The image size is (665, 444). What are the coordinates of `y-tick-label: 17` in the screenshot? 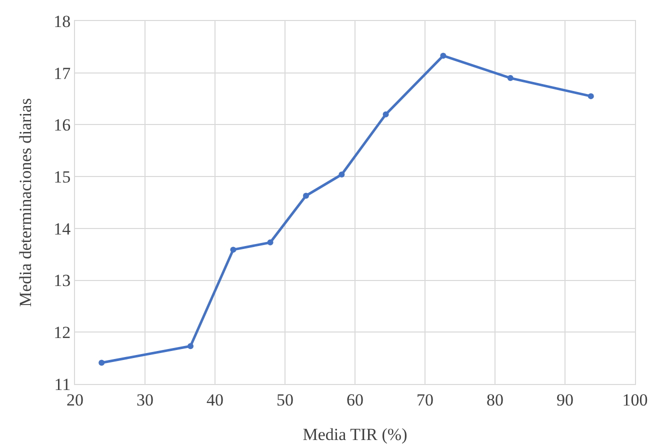 It's located at (63, 73).